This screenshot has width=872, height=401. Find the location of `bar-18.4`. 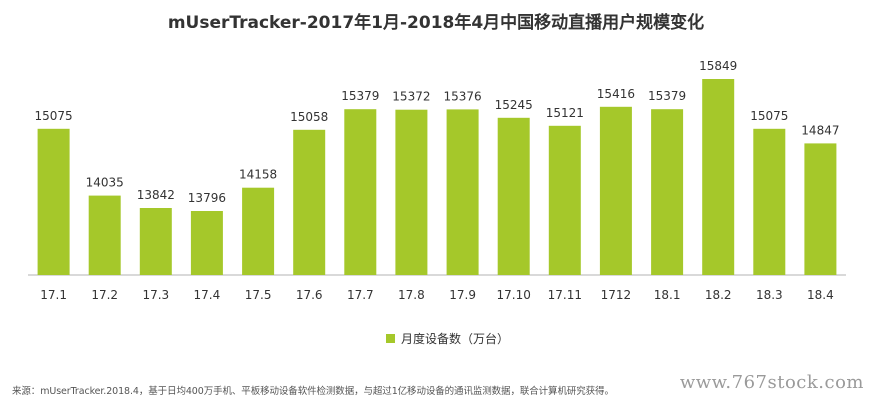

bar-18.4 is located at coordinates (820, 209).